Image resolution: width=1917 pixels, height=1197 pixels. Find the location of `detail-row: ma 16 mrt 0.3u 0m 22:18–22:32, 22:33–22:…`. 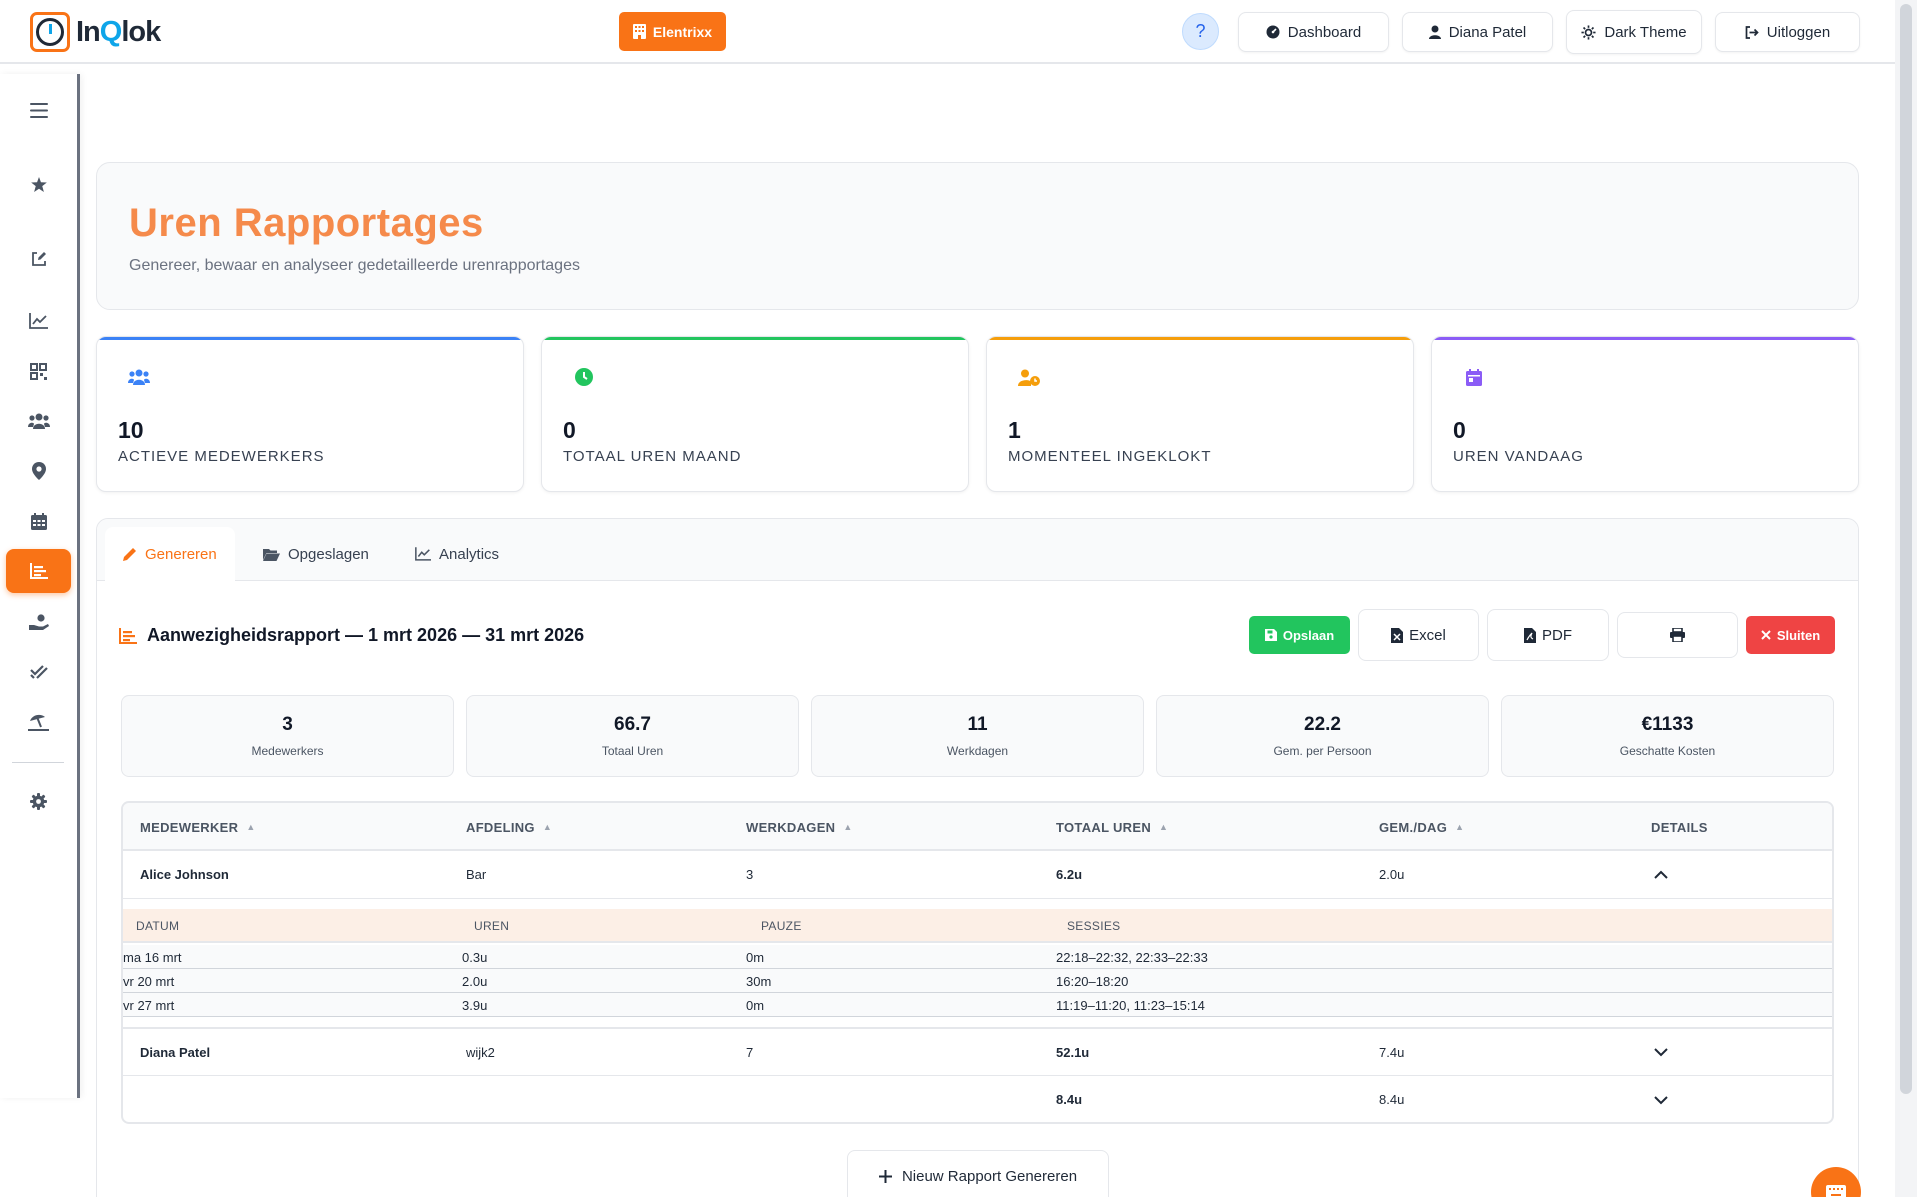

detail-row: ma 16 mrt 0.3u 0m 22:18–22:32, 22:33–22:… is located at coordinates (977, 957).